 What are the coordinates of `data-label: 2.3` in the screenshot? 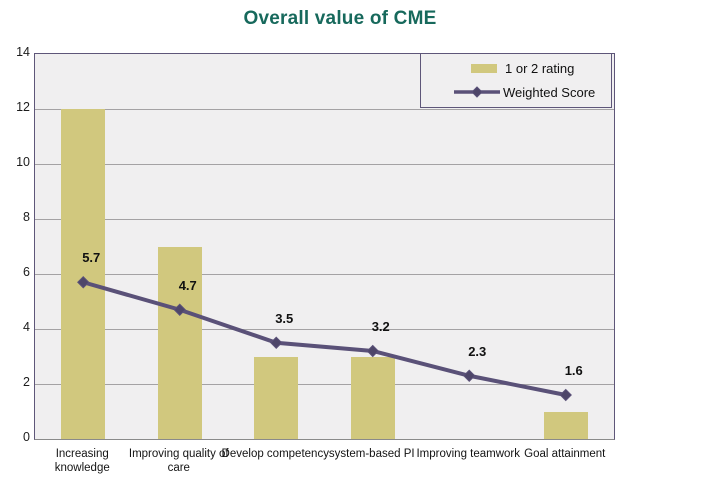 It's located at (477, 351).